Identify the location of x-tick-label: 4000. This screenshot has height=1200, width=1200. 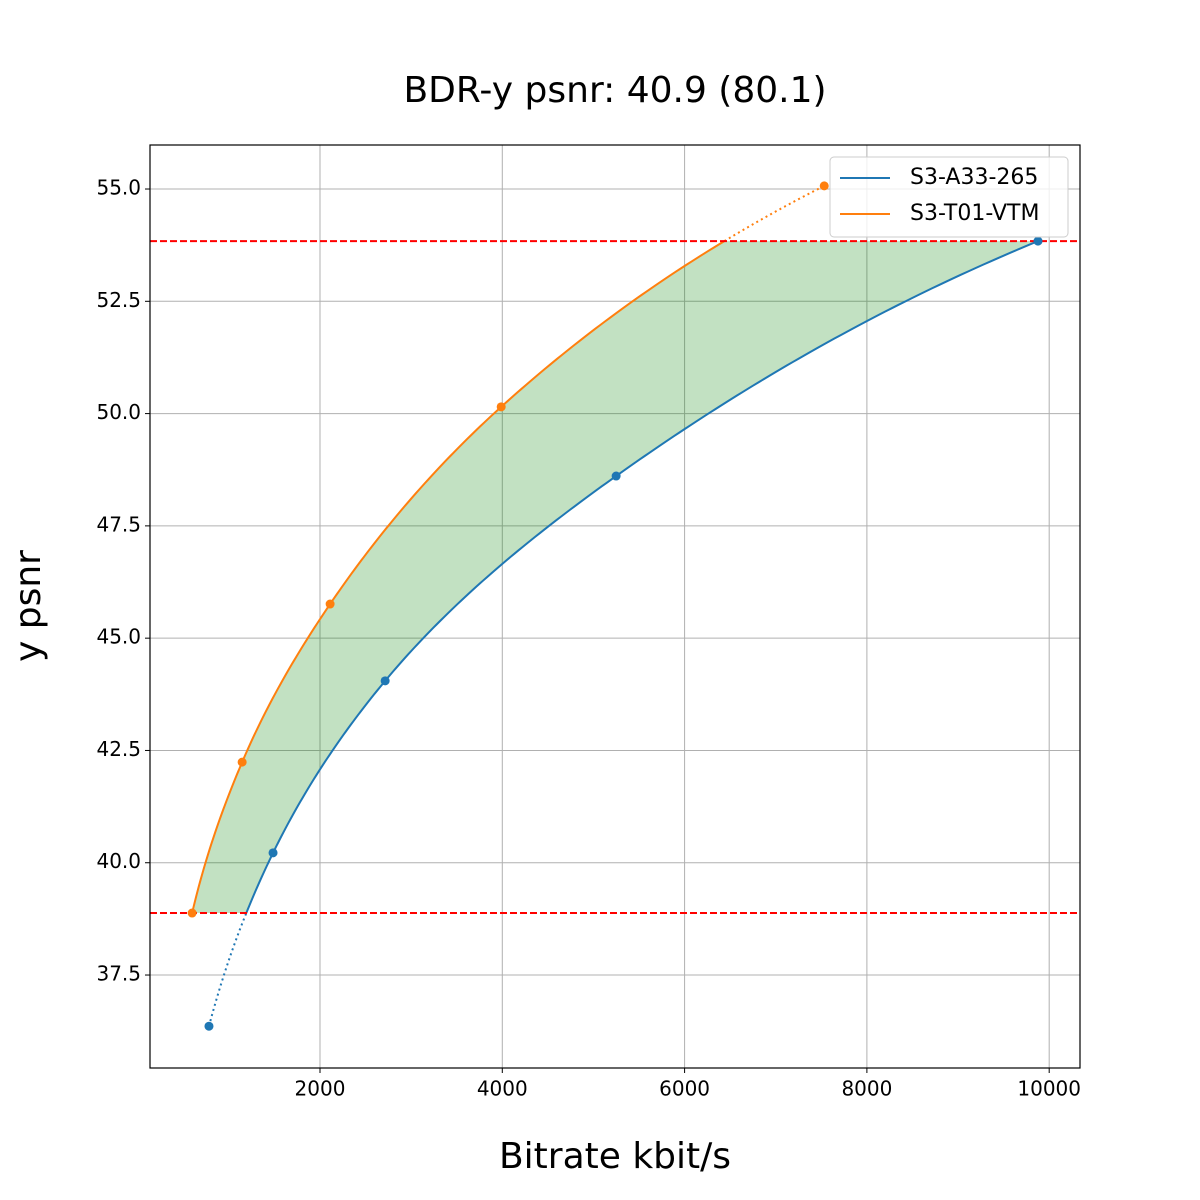
(502, 1089).